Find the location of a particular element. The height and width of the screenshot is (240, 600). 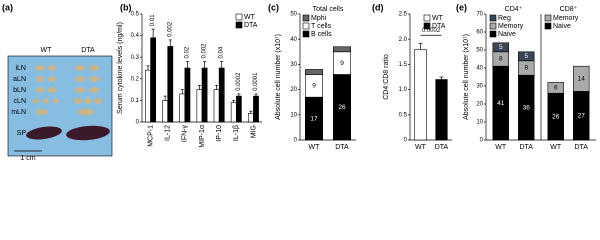

panel-label: (c) is located at coordinates (273, 7).